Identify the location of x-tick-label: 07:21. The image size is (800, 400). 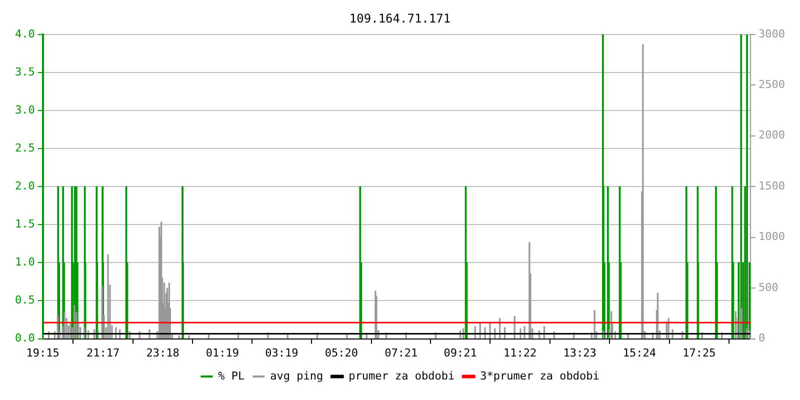
(401, 353).